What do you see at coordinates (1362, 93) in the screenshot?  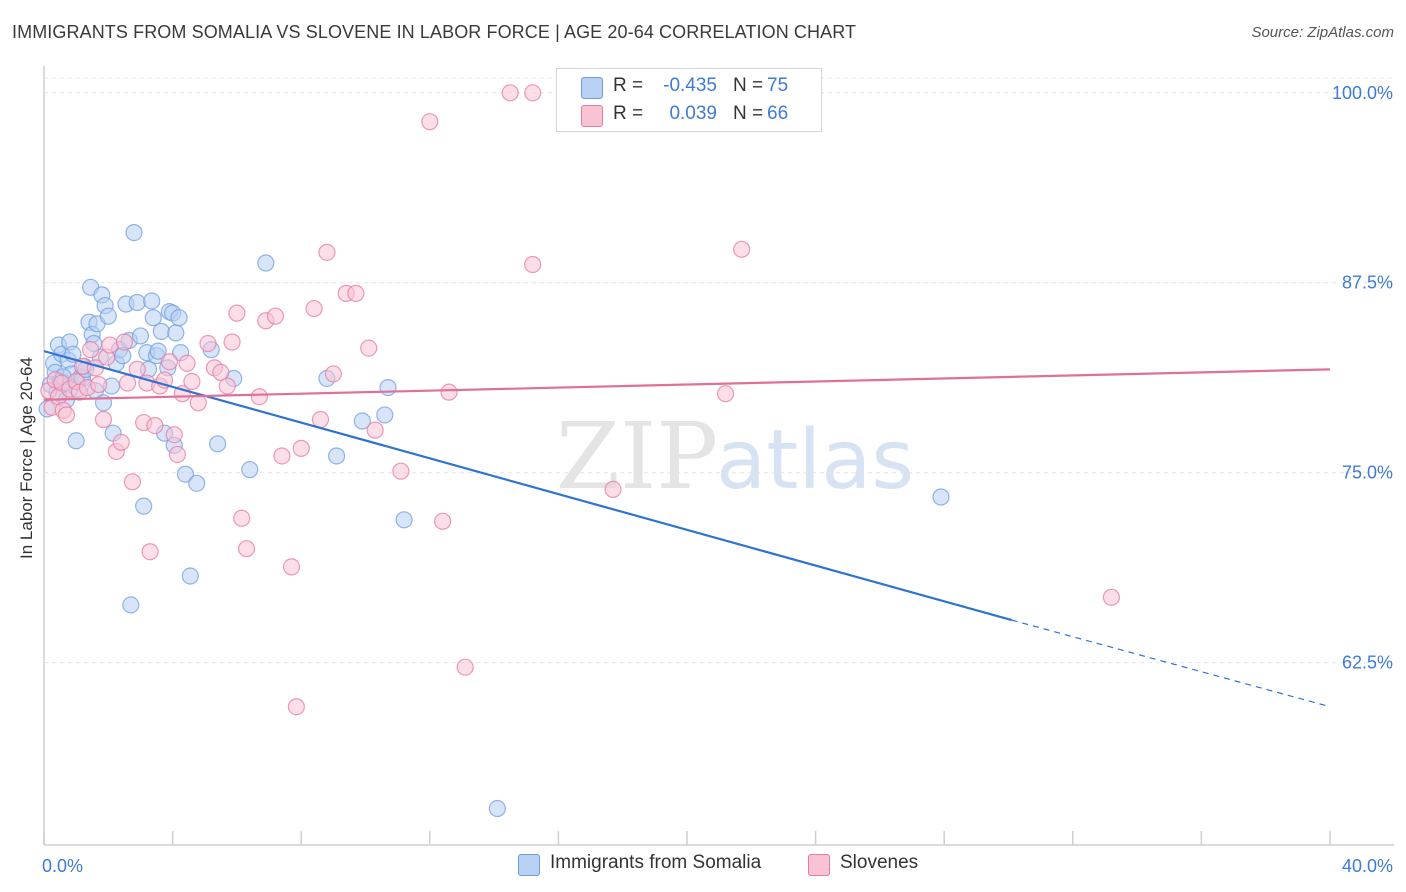 I see `y-tick-label: 100.0%` at bounding box center [1362, 93].